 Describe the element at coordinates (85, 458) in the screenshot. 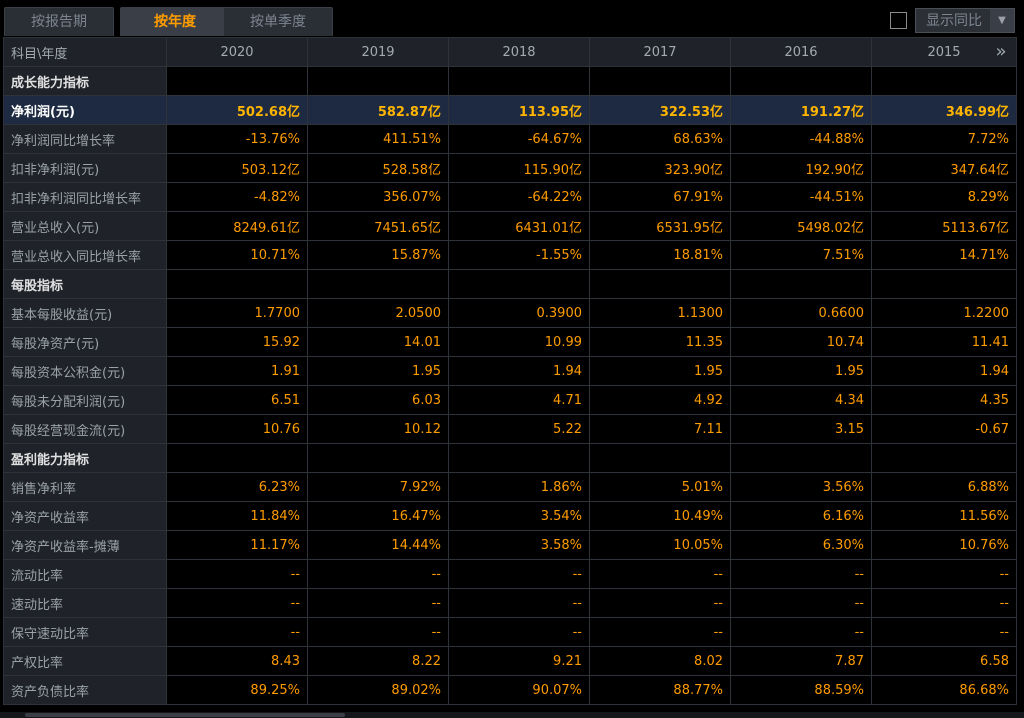

I see `section-title: 盈利能力指标` at that location.